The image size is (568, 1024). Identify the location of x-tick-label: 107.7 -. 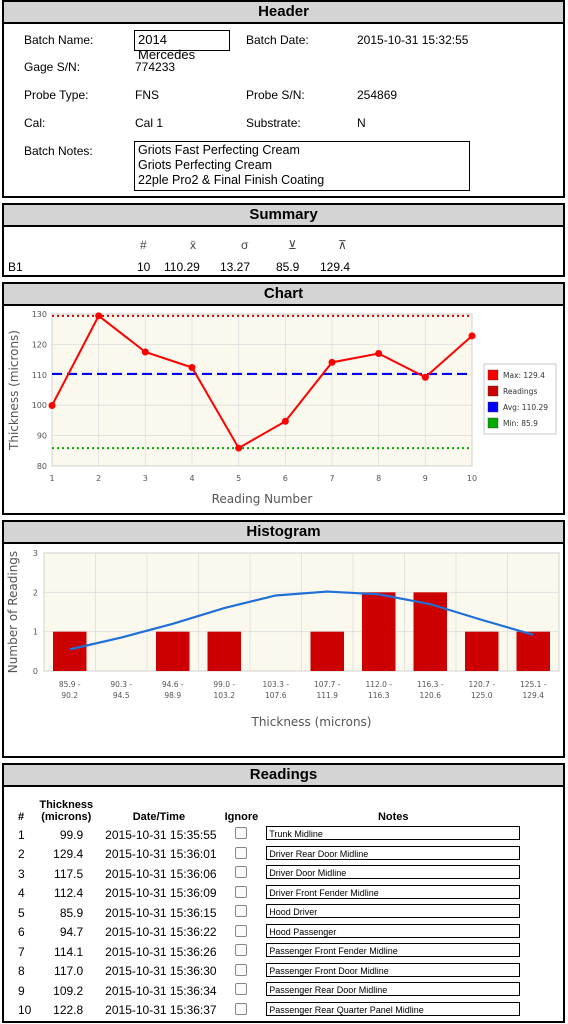
(327, 684).